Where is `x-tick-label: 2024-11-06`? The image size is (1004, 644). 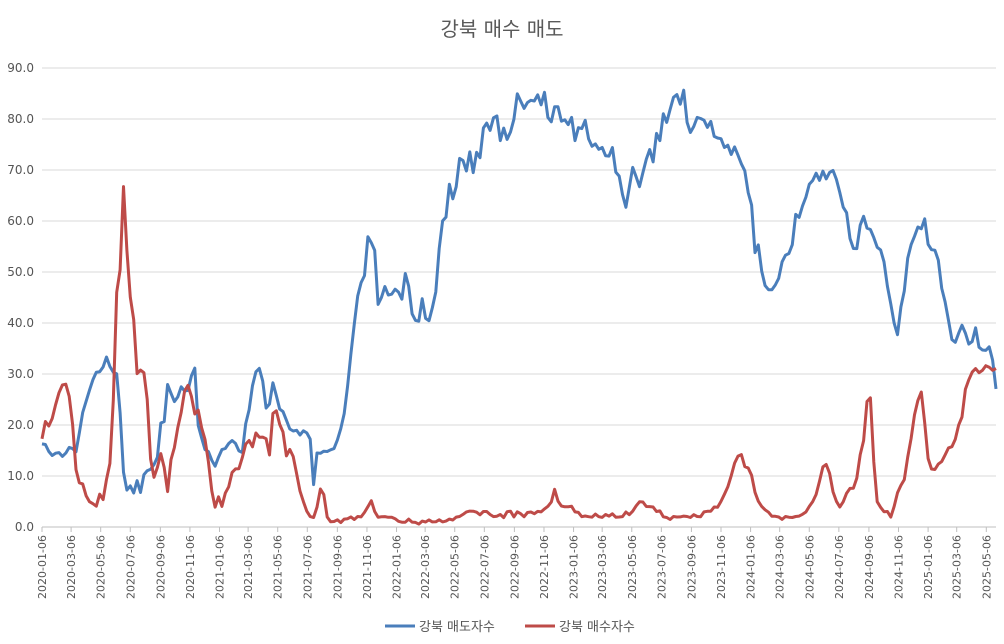 x-tick-label: 2024-11-06 is located at coordinates (899, 567).